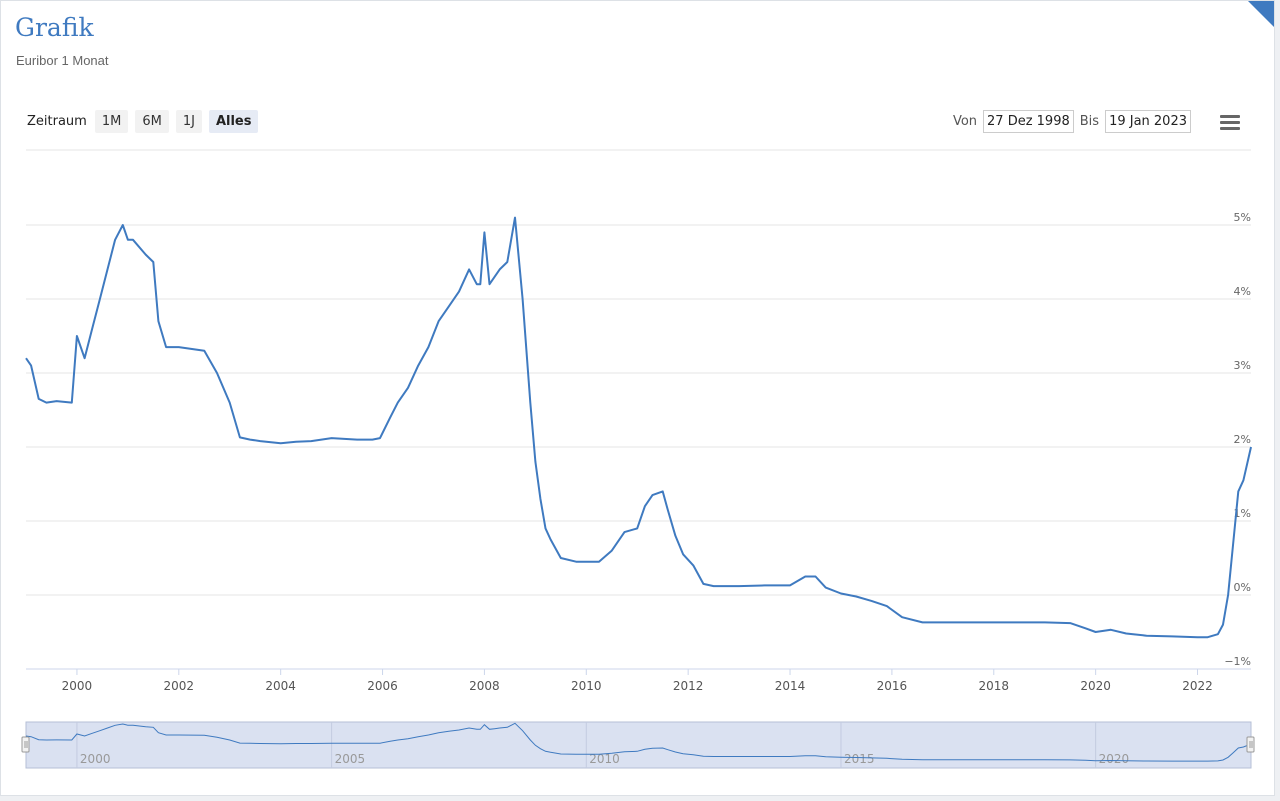 This screenshot has height=801, width=1280. What do you see at coordinates (152, 121) in the screenshot?
I see `range-button-6m: 6M` at bounding box center [152, 121].